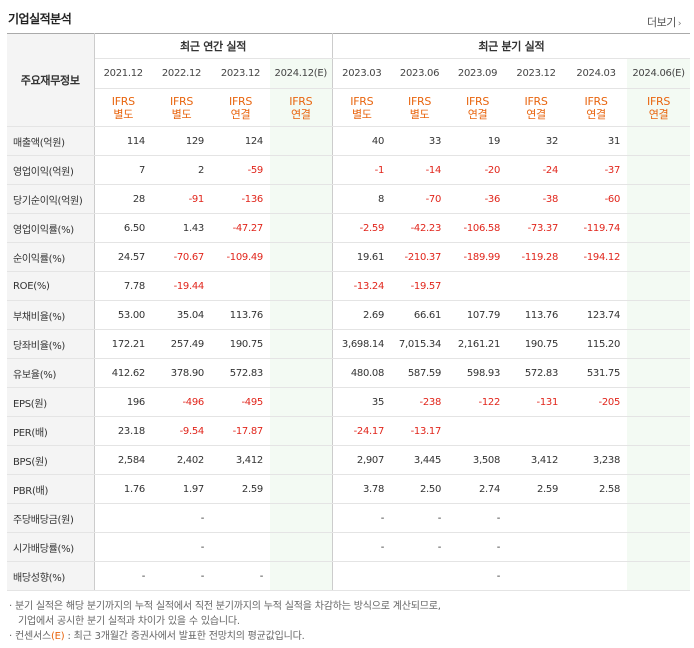  I want to click on table-row: ROE(%) 7.78 -19.44 -13.24 -19.57, so click(349, 286).